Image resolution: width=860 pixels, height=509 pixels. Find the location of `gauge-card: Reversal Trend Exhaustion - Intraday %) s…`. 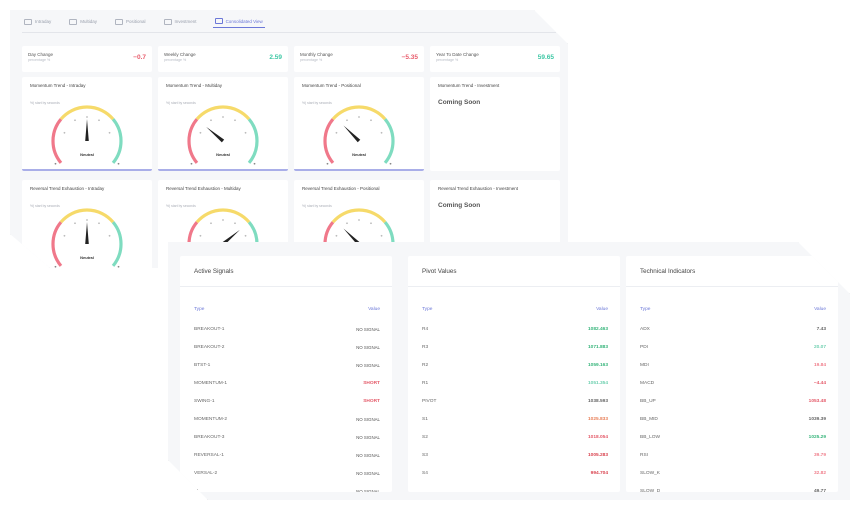

gauge-card: Reversal Trend Exhaustion - Intraday %) s… is located at coordinates (87, 224).